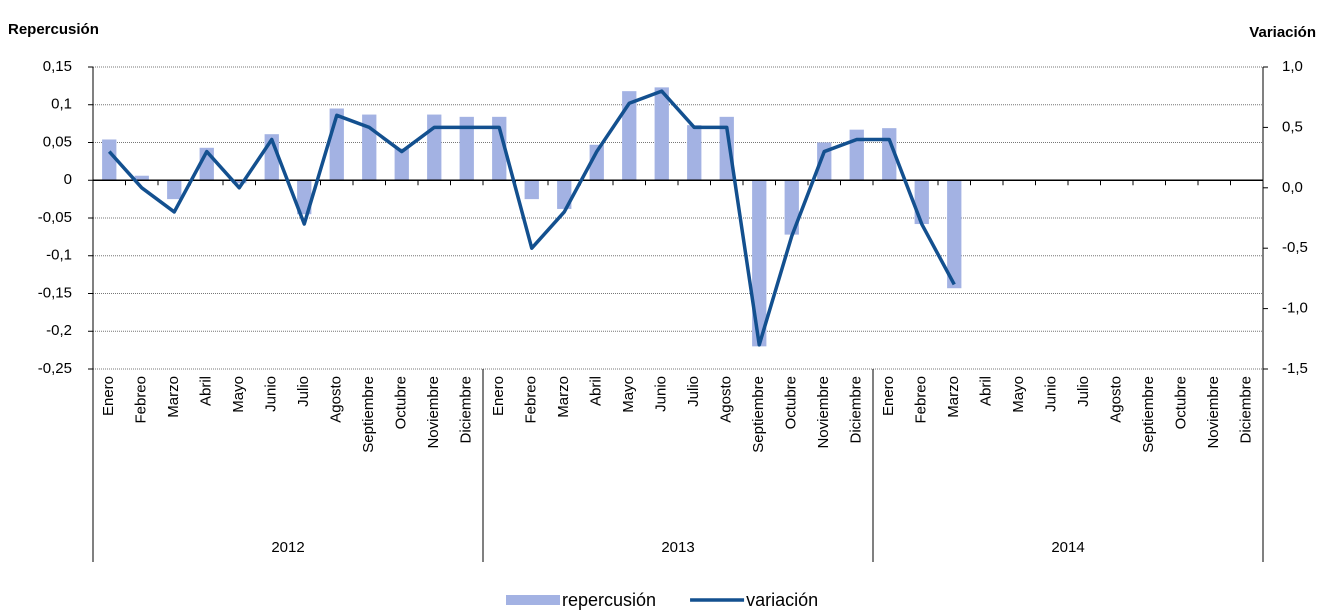 The height and width of the screenshot is (615, 1324). I want to click on x-group-label: 2012, so click(287, 547).